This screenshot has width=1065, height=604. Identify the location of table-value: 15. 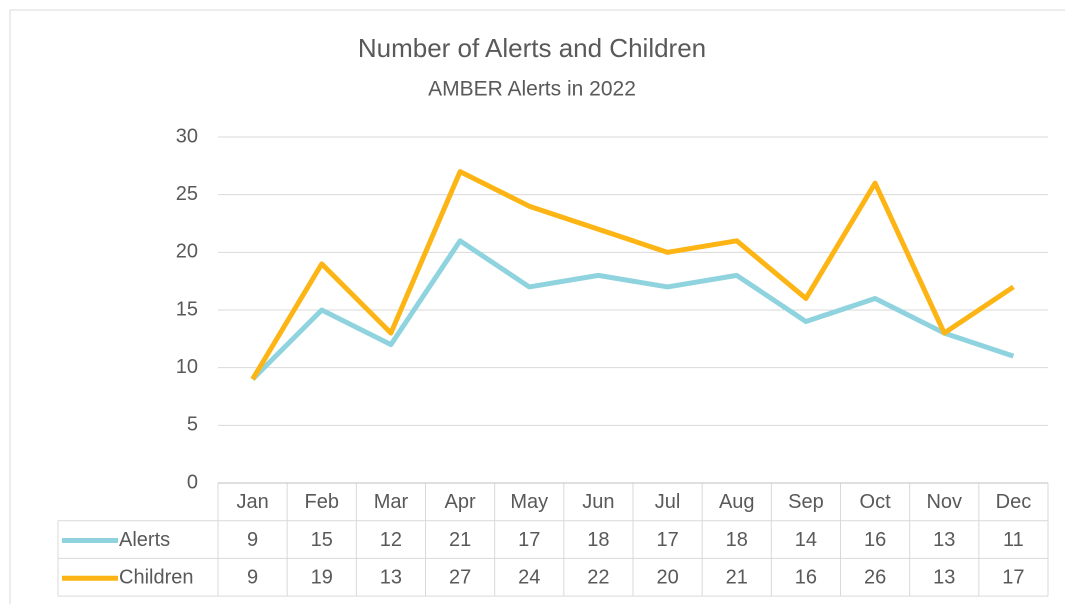
(322, 540).